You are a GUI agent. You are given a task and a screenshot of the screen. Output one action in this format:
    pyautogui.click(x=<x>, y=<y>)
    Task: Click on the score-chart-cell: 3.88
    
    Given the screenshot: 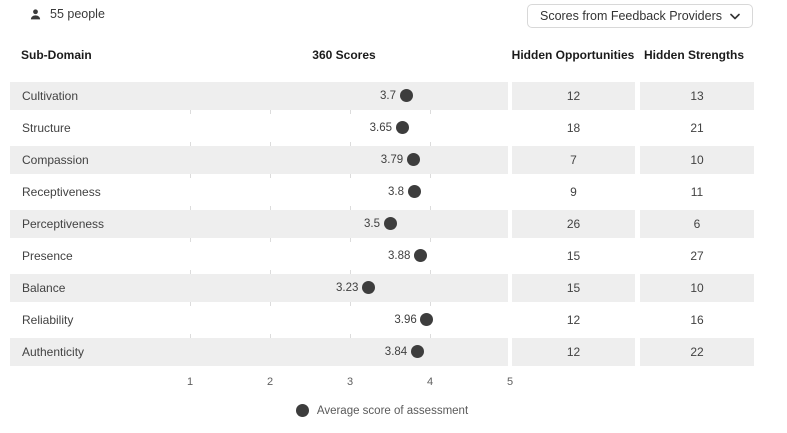 What is the action you would take?
    pyautogui.click(x=349, y=256)
    